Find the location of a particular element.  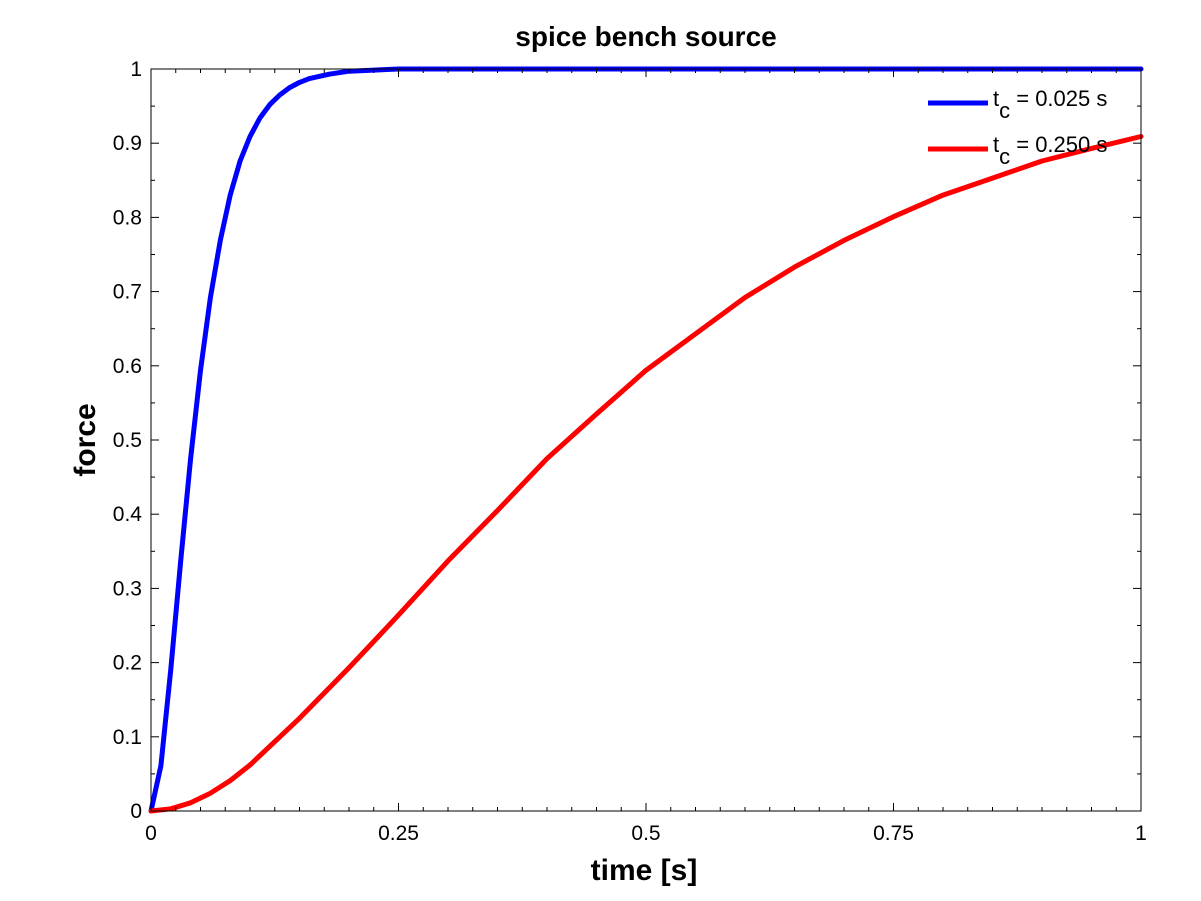

x-tick-label: 1 is located at coordinates (1141, 833).